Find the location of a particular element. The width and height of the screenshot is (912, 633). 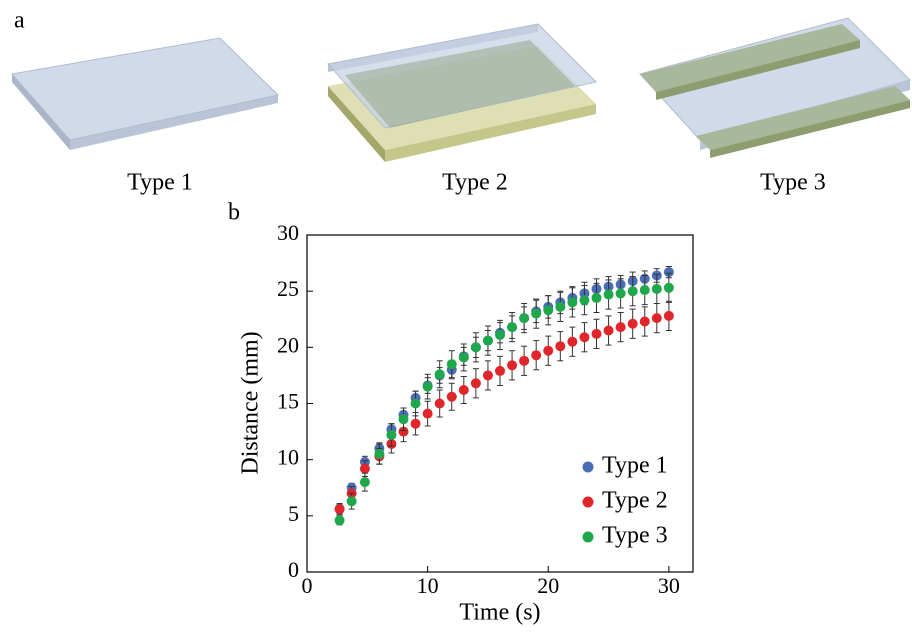

legend-label: Type 2 is located at coordinates (635, 501).